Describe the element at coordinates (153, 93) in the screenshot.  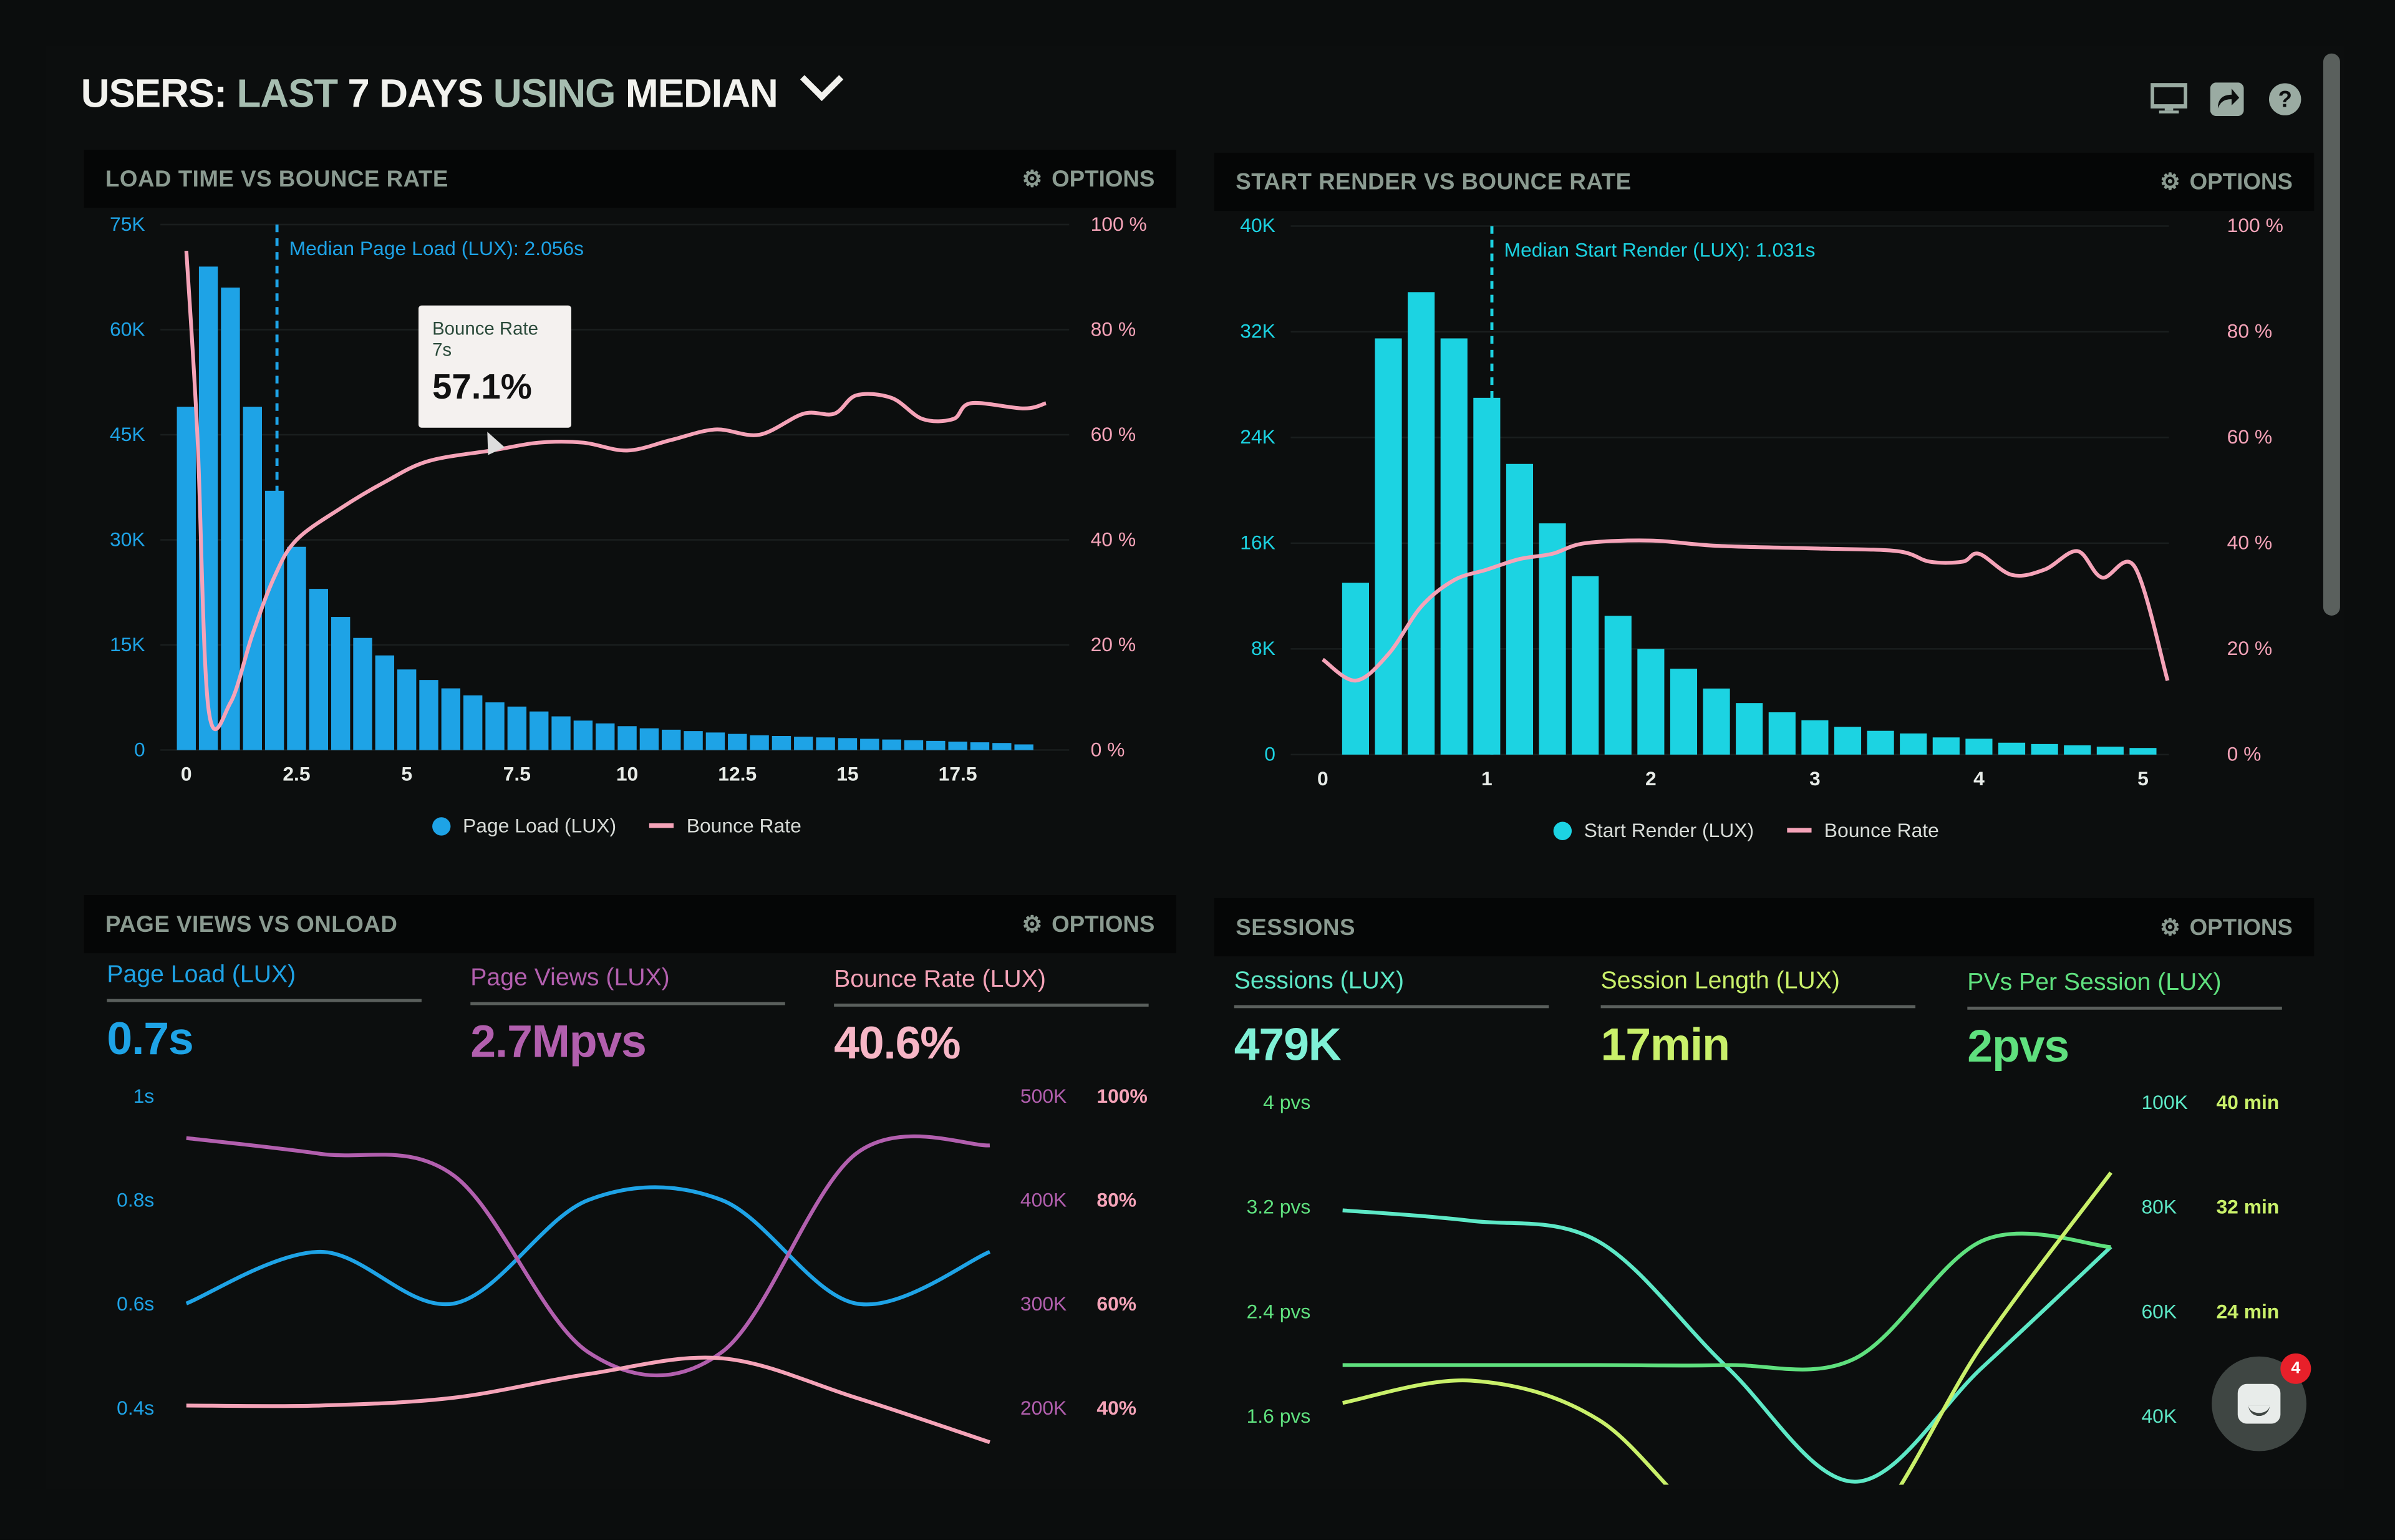
I see `title-users: USERS:` at that location.